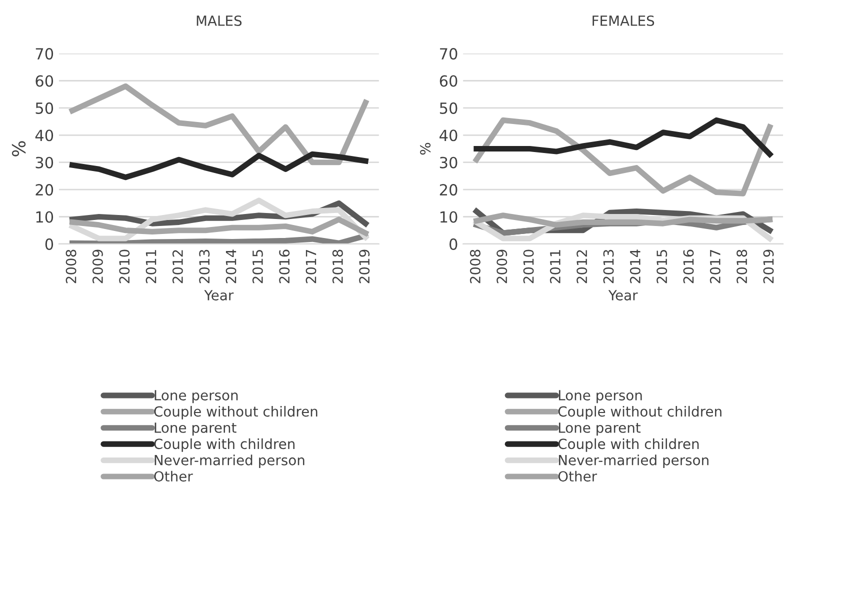 This screenshot has height=595, width=842. Describe the element at coordinates (219, 20) in the screenshot. I see `chart-title: MALES` at that location.